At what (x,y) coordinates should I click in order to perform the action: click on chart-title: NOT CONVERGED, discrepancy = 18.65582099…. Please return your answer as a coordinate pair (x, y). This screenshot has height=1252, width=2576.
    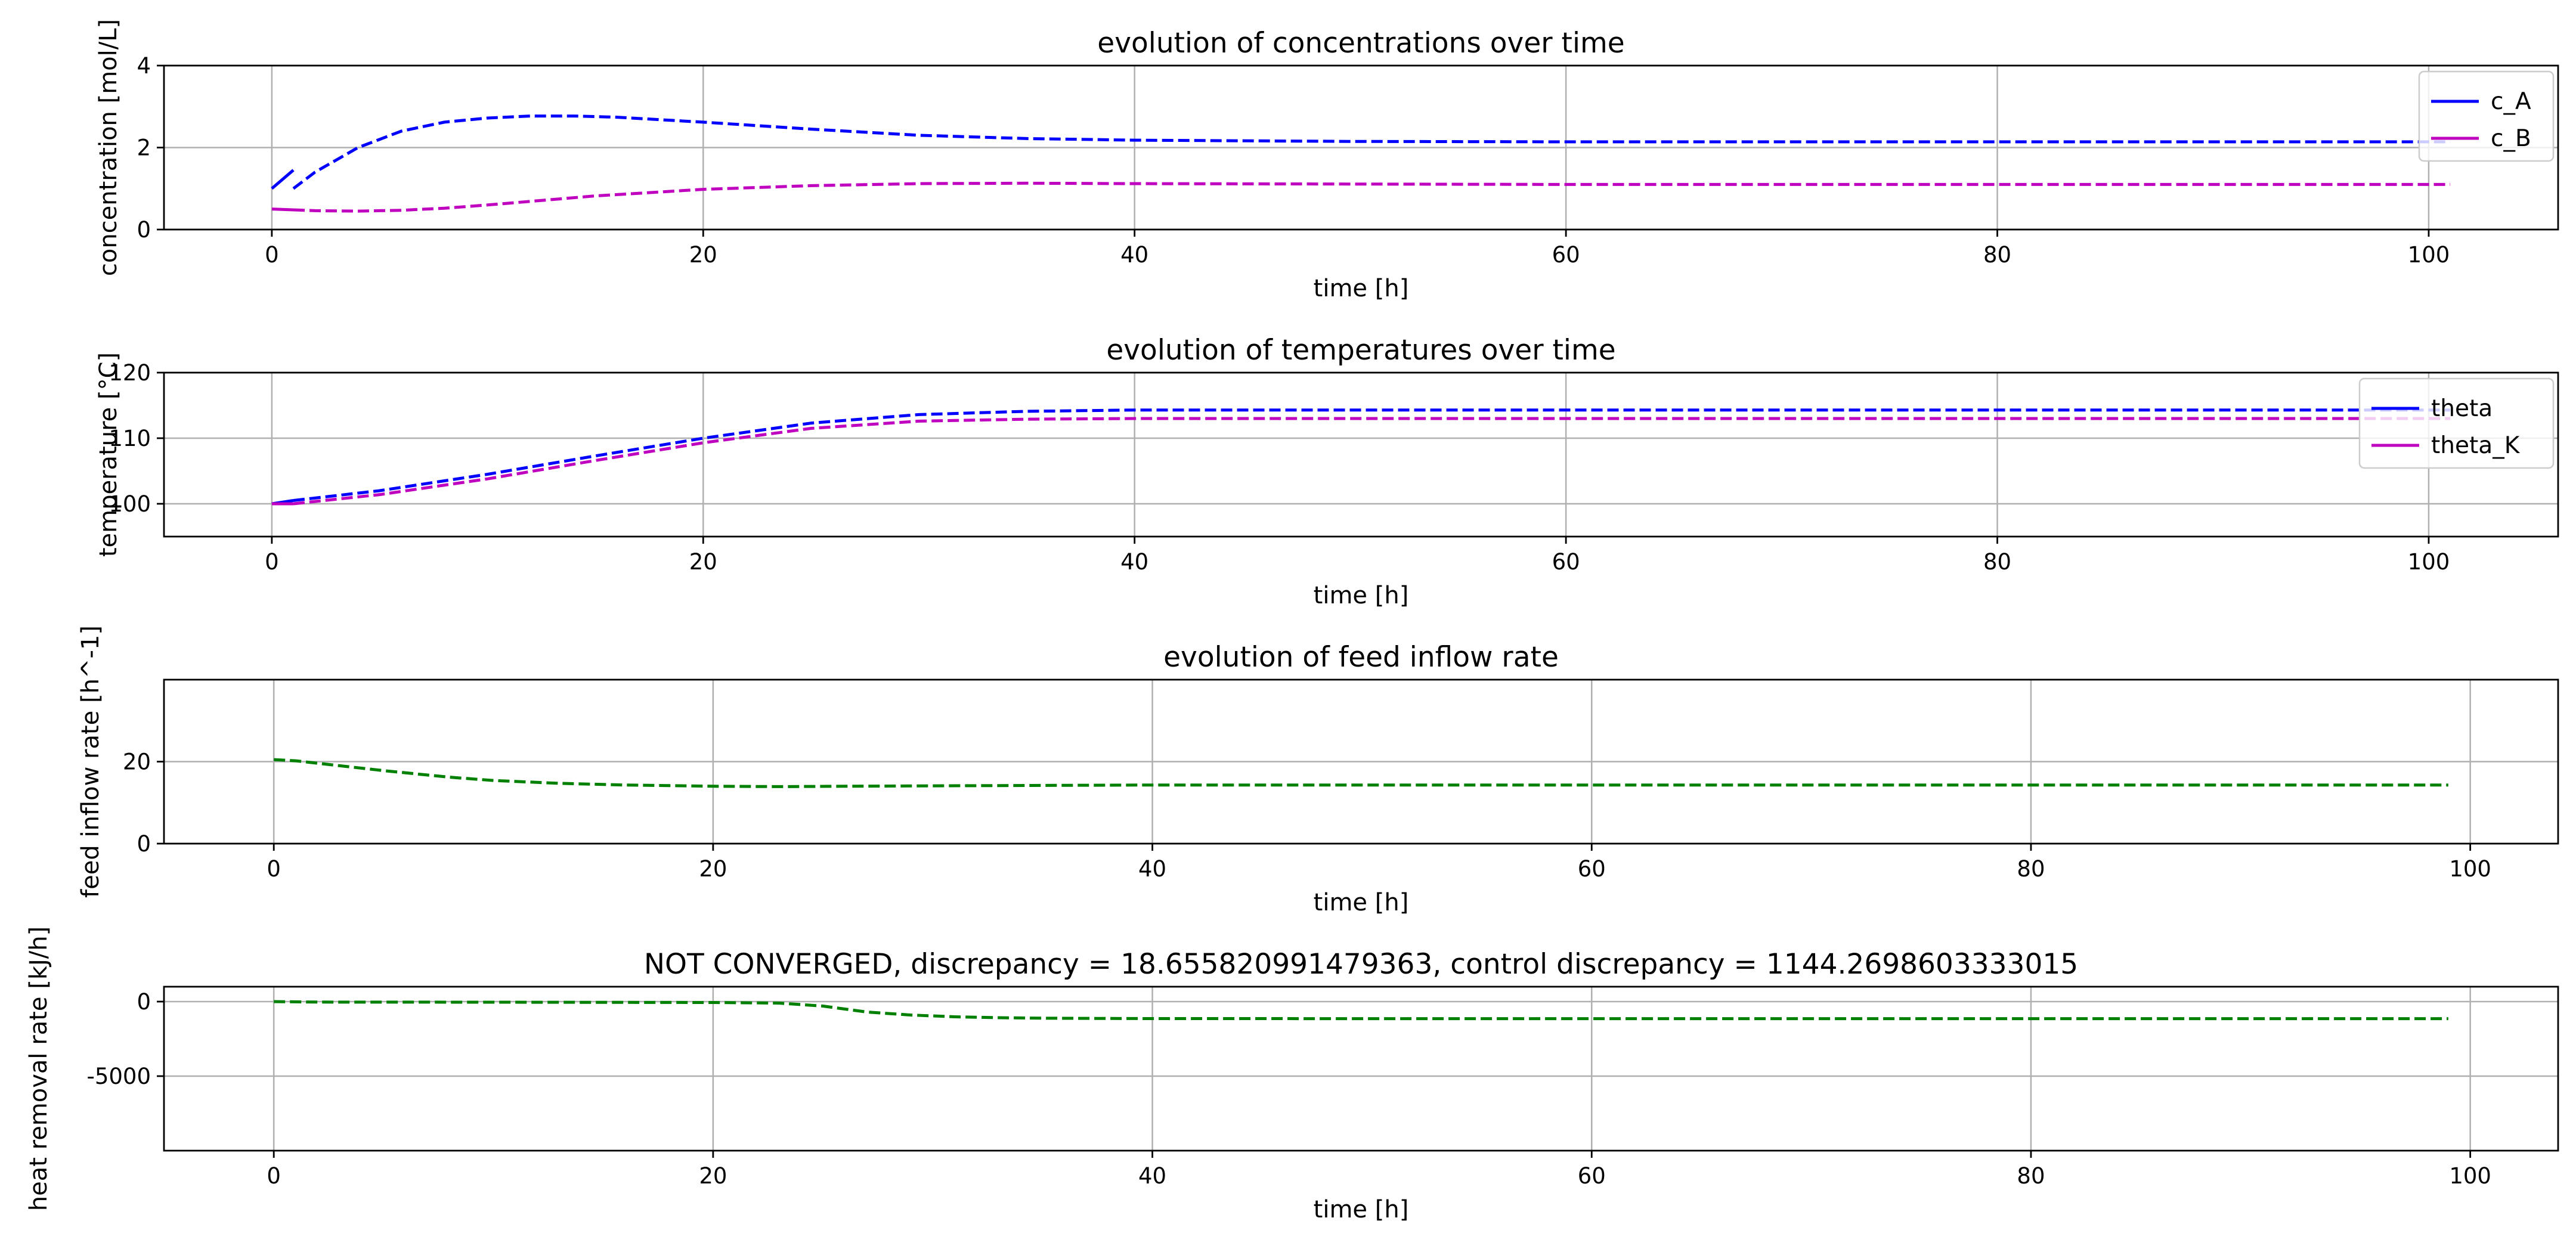
    Looking at the image, I should click on (1361, 964).